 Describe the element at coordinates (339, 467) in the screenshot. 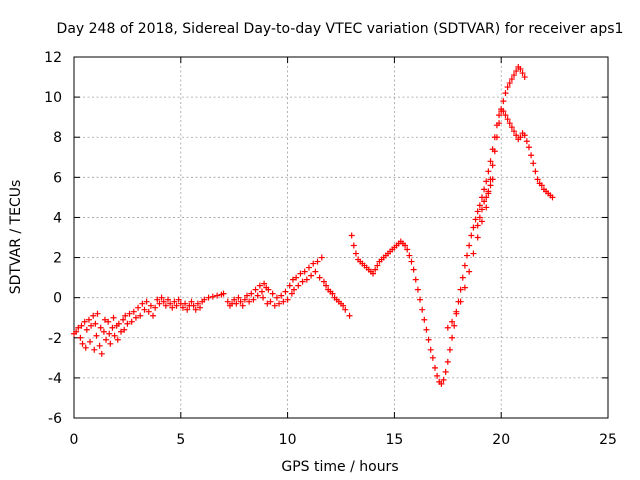

I see `x-axis-label: GPS time / hours` at that location.